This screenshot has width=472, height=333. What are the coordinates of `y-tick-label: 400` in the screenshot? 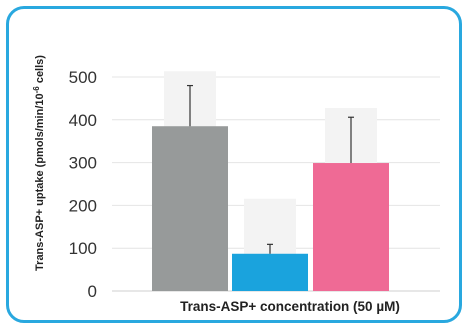 It's located at (83, 120).